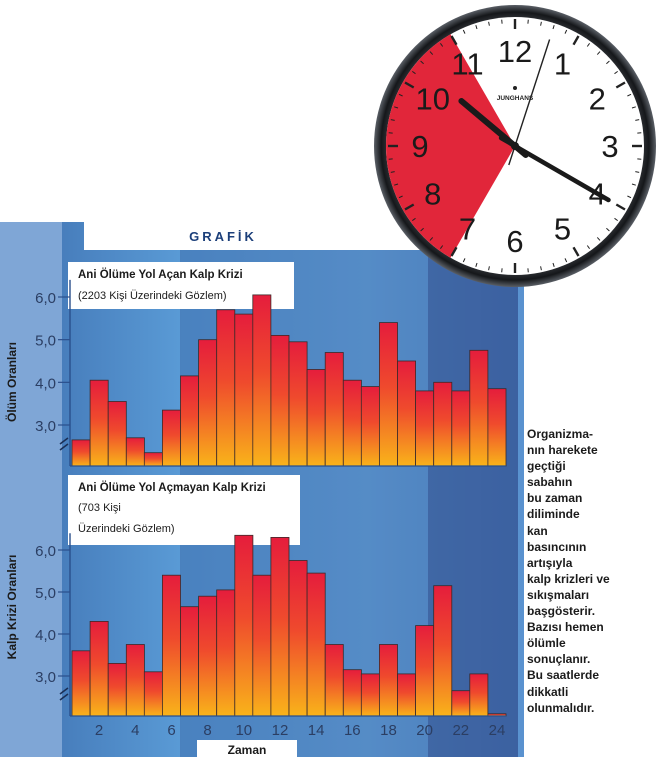 The image size is (660, 772). I want to click on banner: GRAFİK, so click(257, 235).